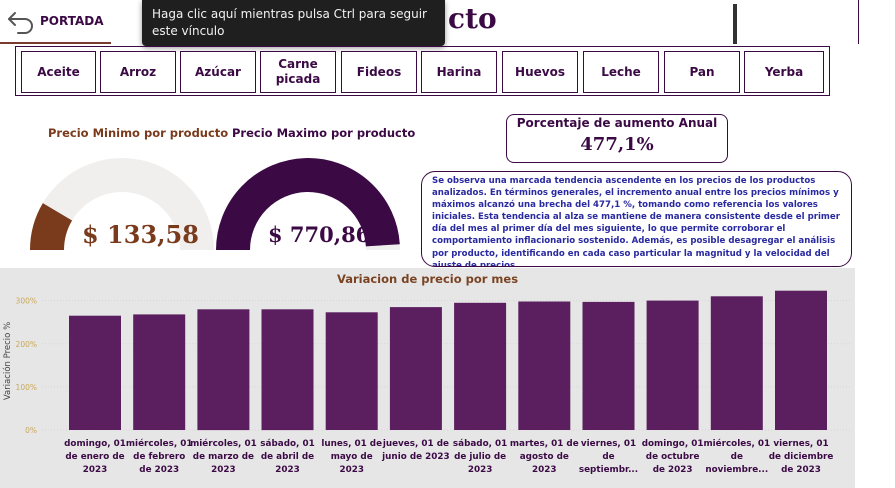  Describe the element at coordinates (26, 387) in the screenshot. I see `y-tick-label: 100%` at that location.